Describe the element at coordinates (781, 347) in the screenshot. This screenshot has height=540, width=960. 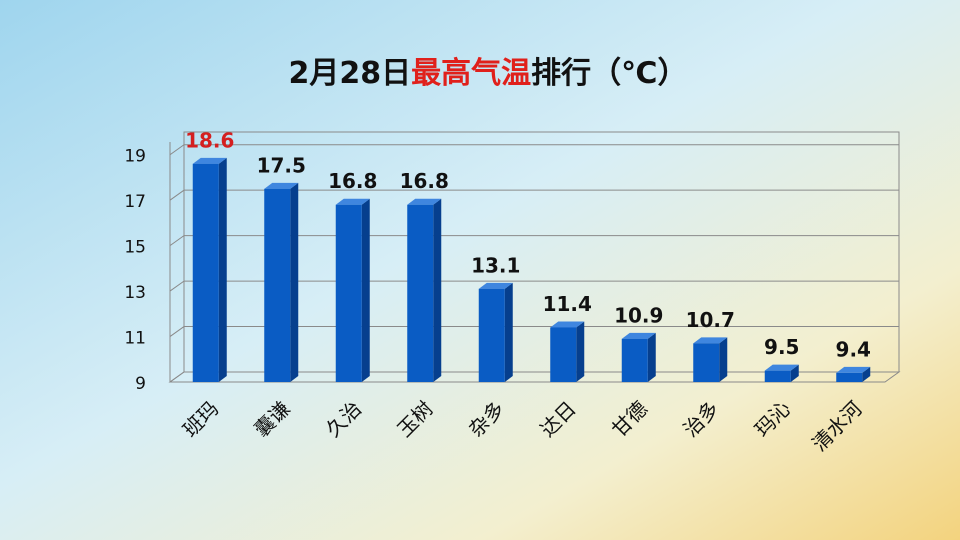
I see `value-label: 9.5` at that location.